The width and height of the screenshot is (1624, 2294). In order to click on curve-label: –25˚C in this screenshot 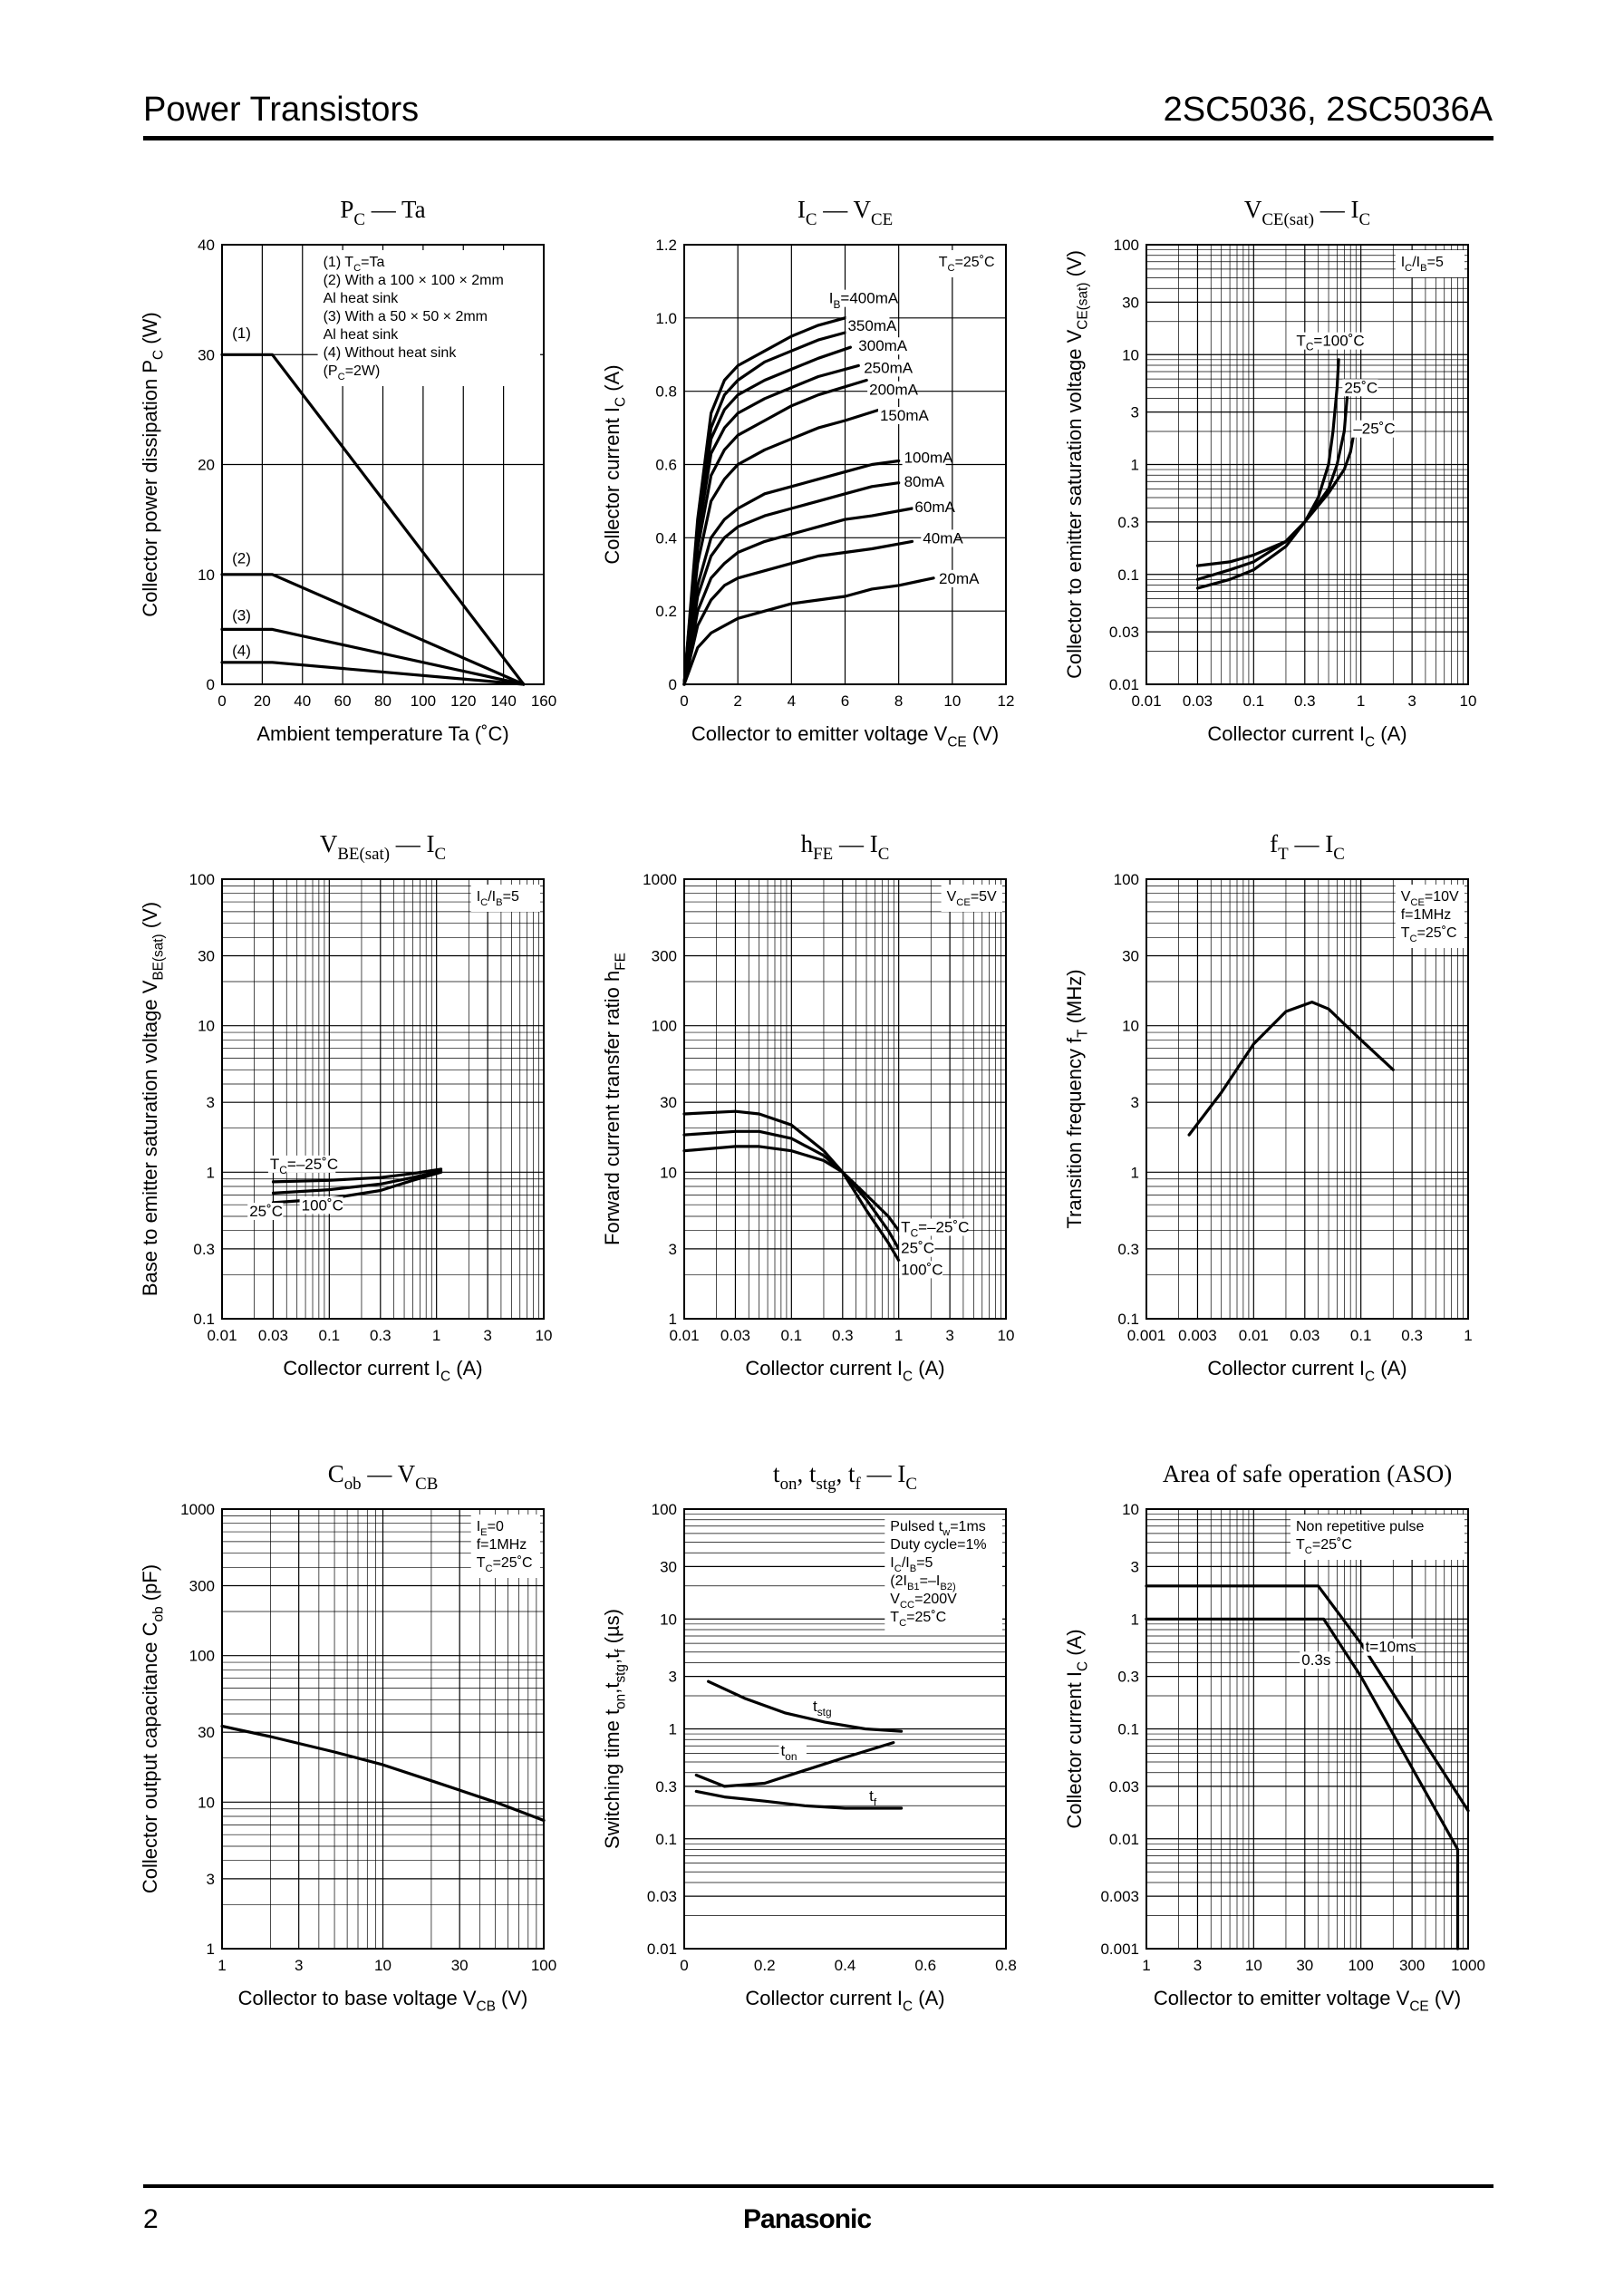, I will do `click(1374, 429)`.